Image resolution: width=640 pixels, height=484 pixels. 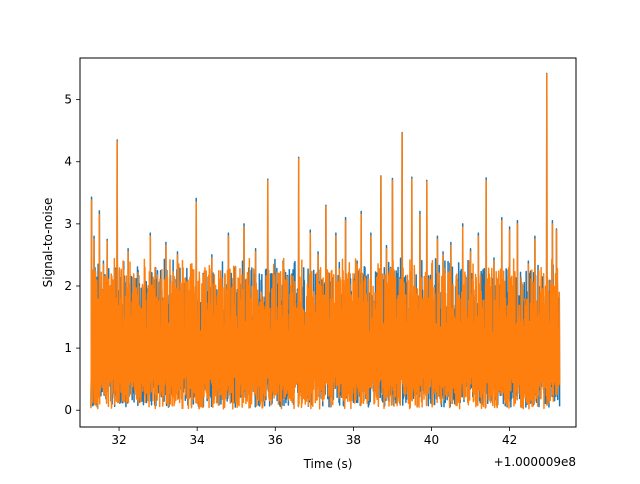 I want to click on y-tick-label: 4, so click(x=68, y=162).